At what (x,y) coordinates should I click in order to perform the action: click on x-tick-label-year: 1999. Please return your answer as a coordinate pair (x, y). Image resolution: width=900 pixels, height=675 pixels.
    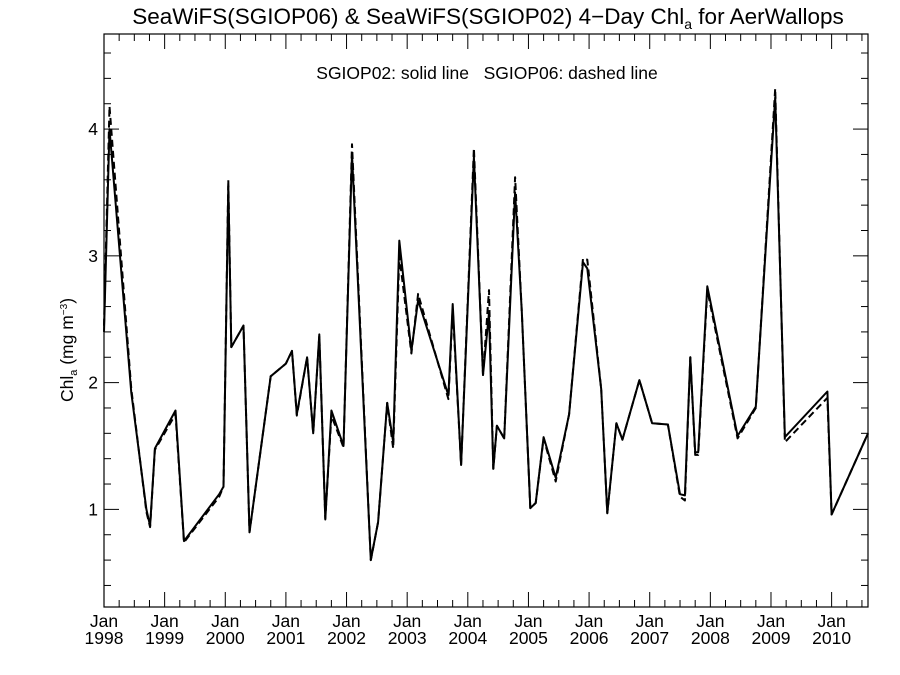
    Looking at the image, I should click on (164, 638).